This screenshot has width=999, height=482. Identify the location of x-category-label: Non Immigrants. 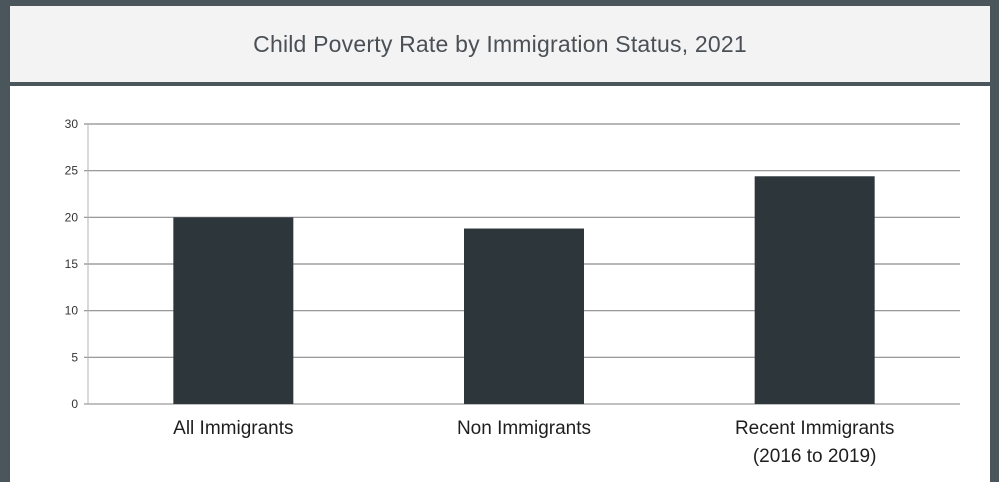
(524, 428).